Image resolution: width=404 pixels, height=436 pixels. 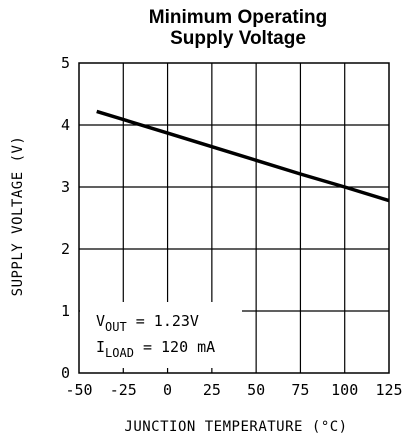 What do you see at coordinates (100, 347) in the screenshot?
I see `annotation-iload-symbol: I` at bounding box center [100, 347].